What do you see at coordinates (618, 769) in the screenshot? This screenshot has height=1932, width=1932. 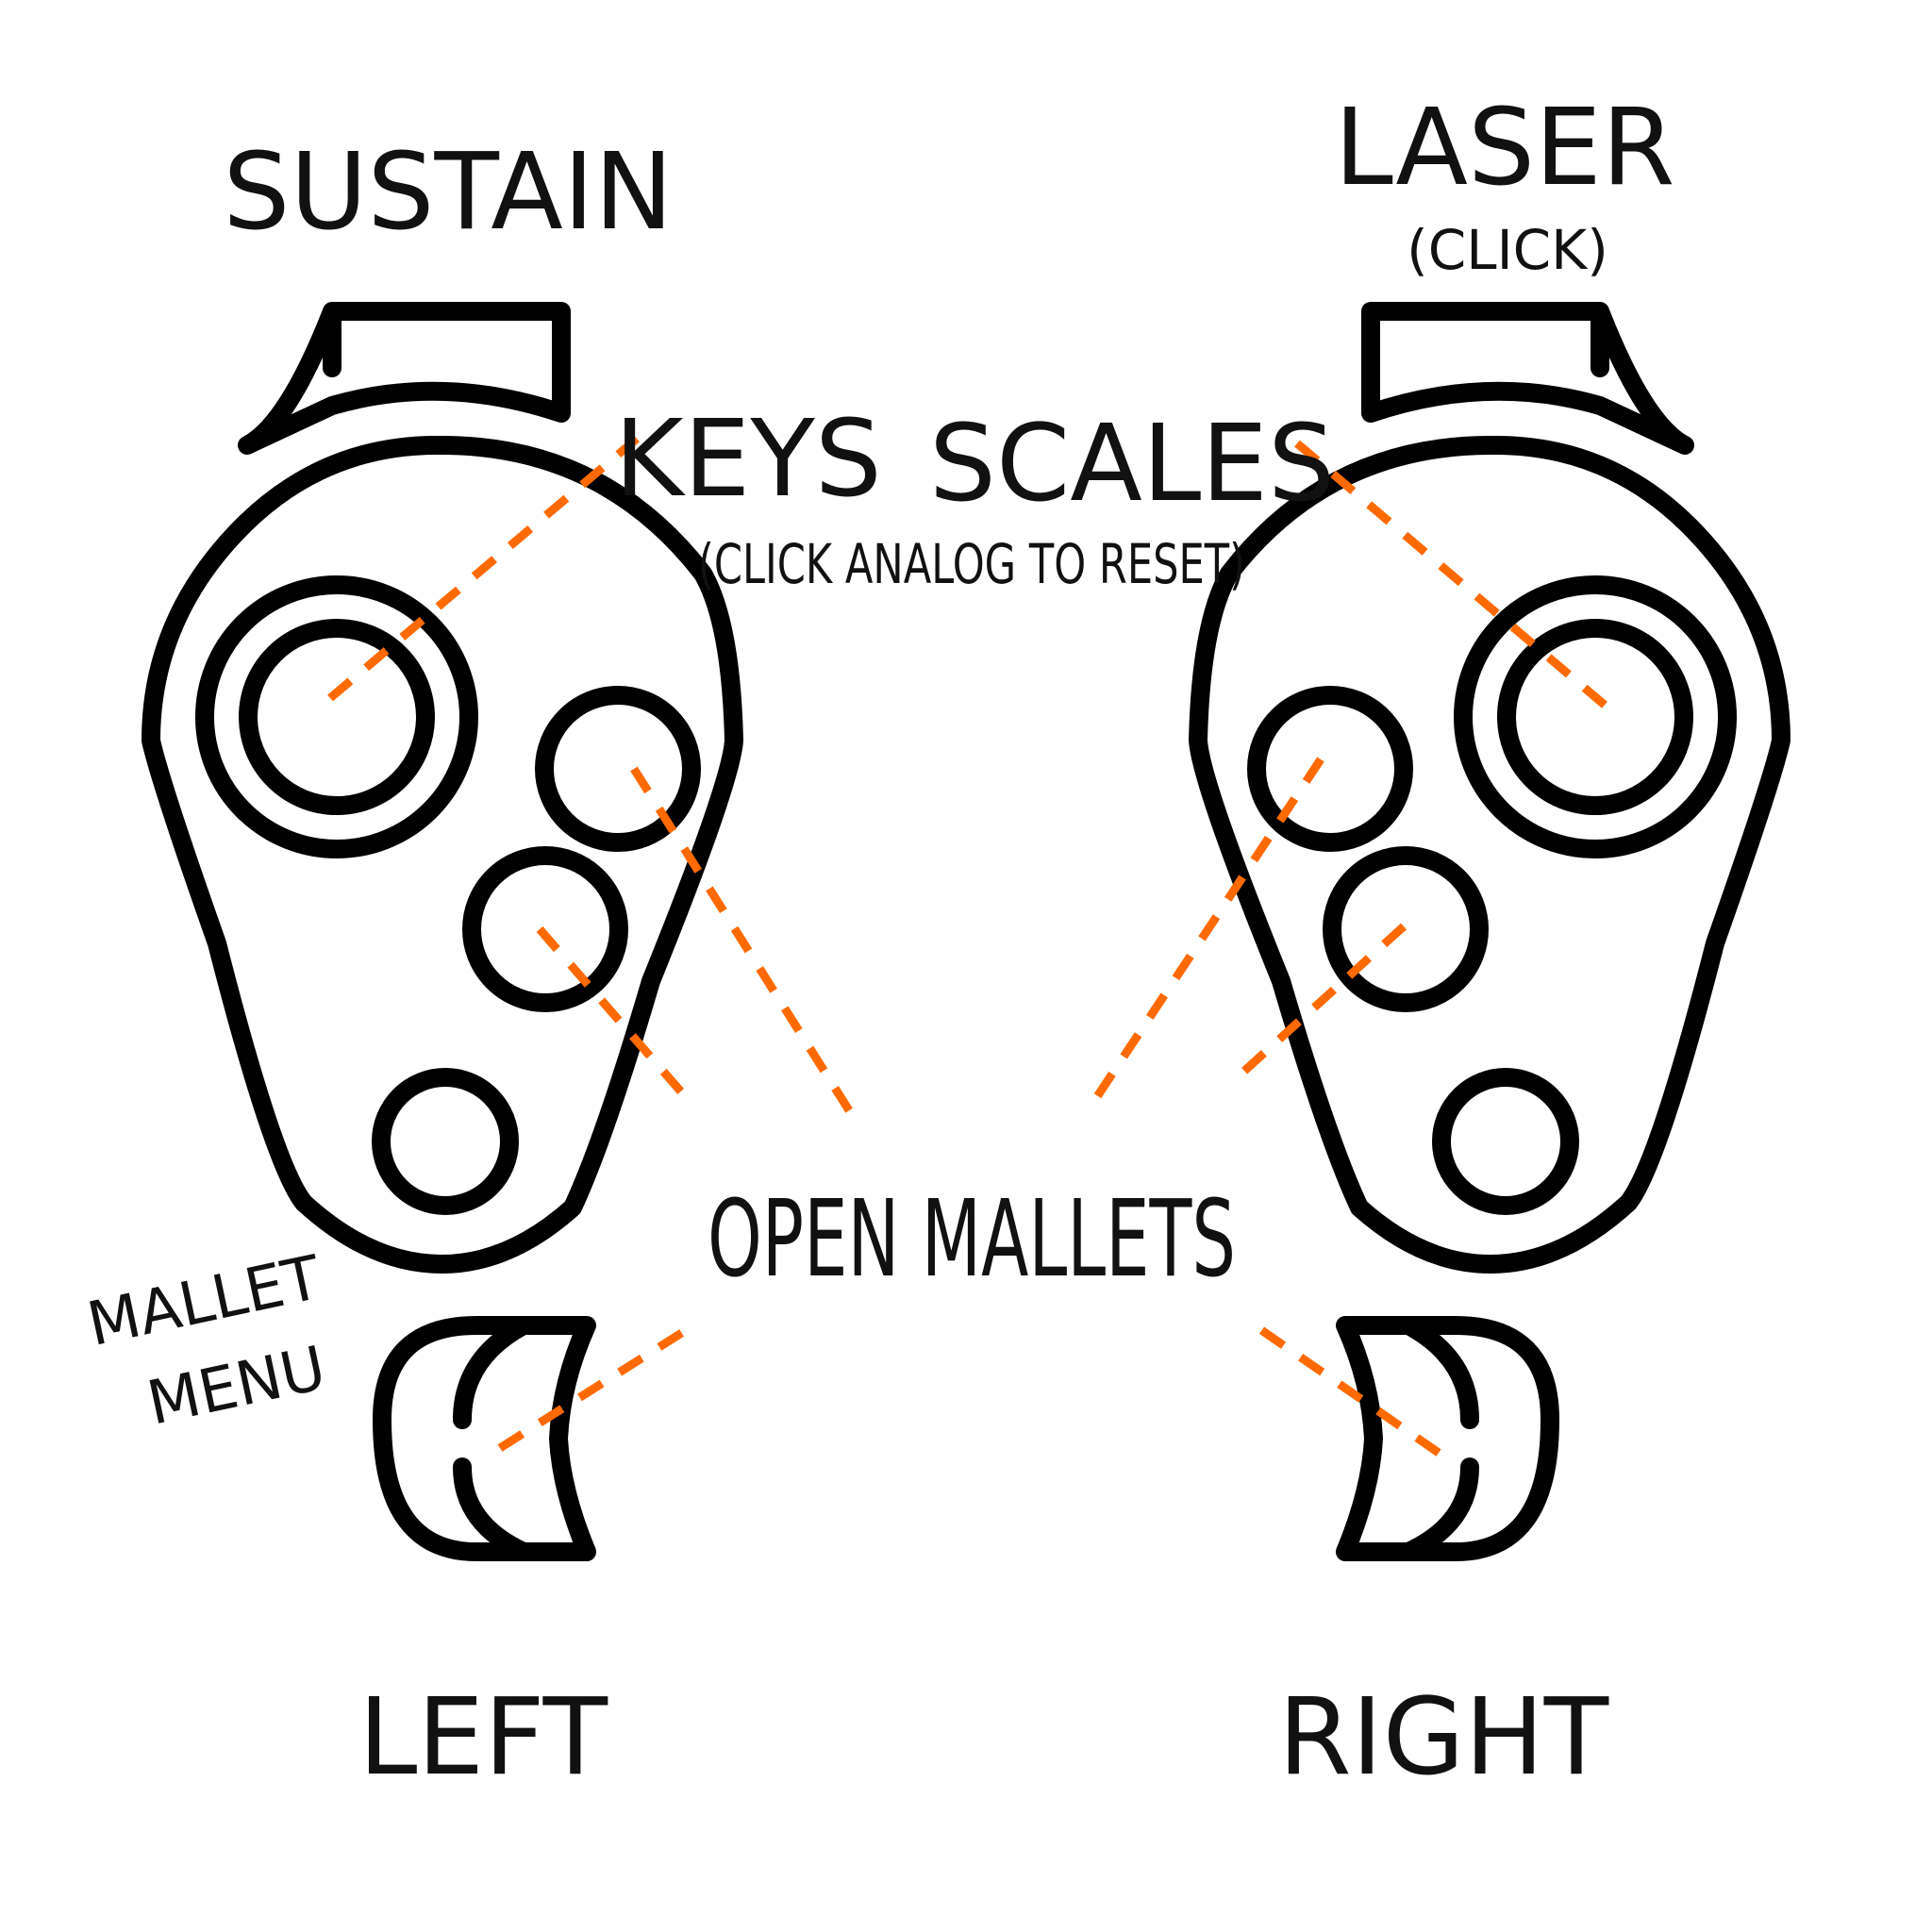 I see `left-button-upper` at bounding box center [618, 769].